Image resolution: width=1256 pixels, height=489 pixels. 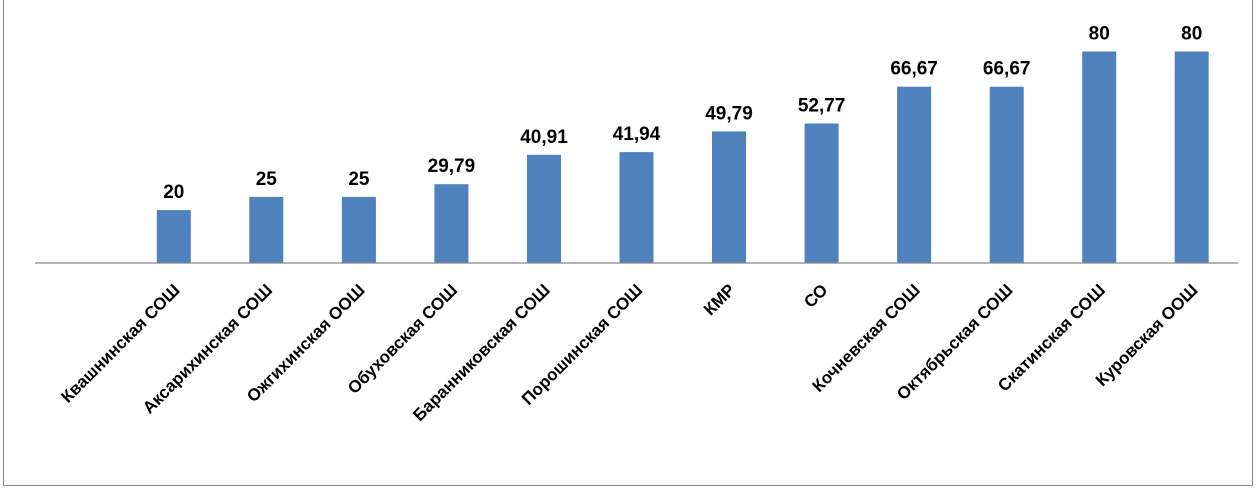 What do you see at coordinates (815, 295) in the screenshot?
I see `x-tick-label-8: СО` at bounding box center [815, 295].